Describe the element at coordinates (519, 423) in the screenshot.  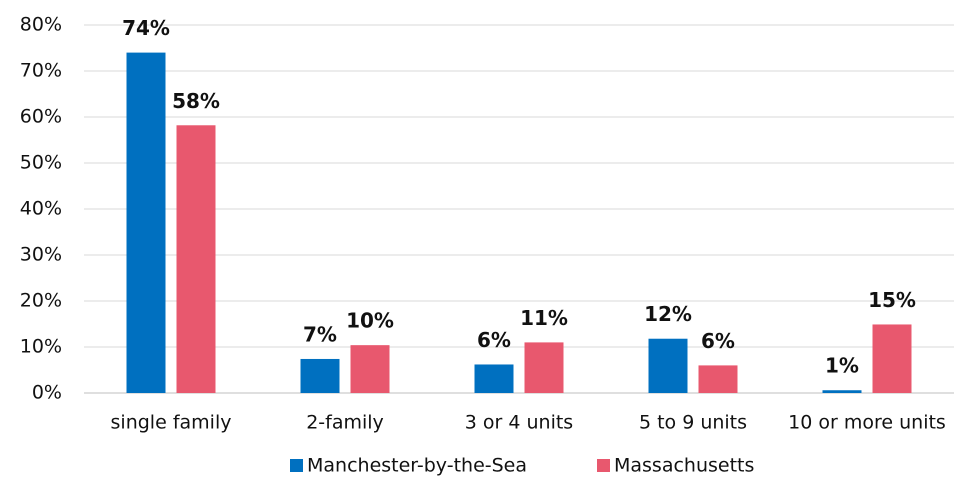
I see `x-tick-label: 3 or 4 units` at that location.